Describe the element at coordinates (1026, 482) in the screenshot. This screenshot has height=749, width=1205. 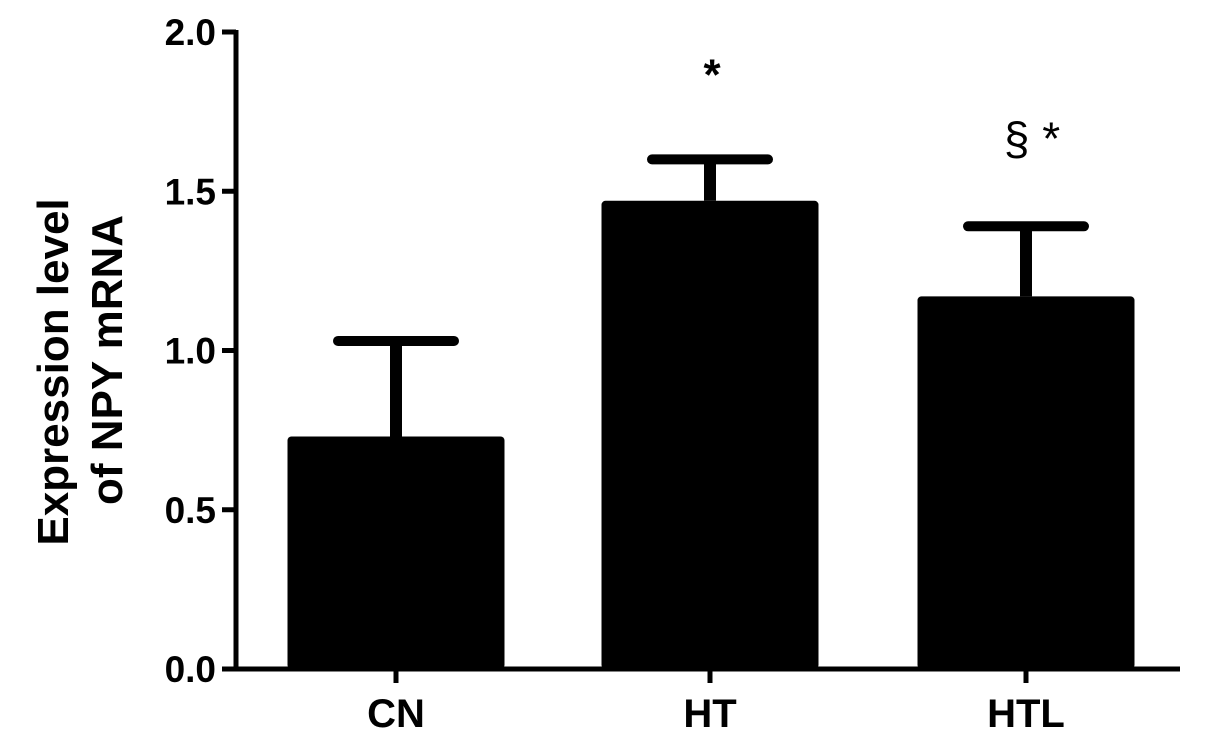
I see `bar-htl` at that location.